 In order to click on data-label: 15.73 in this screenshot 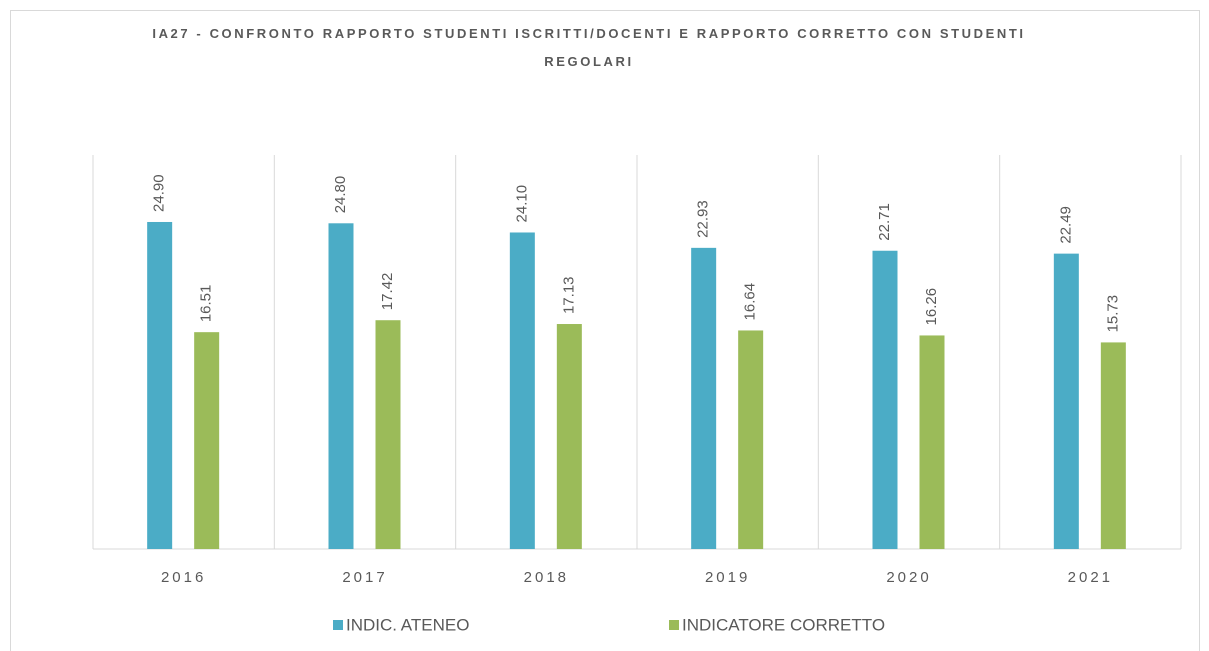, I will do `click(1112, 314)`.